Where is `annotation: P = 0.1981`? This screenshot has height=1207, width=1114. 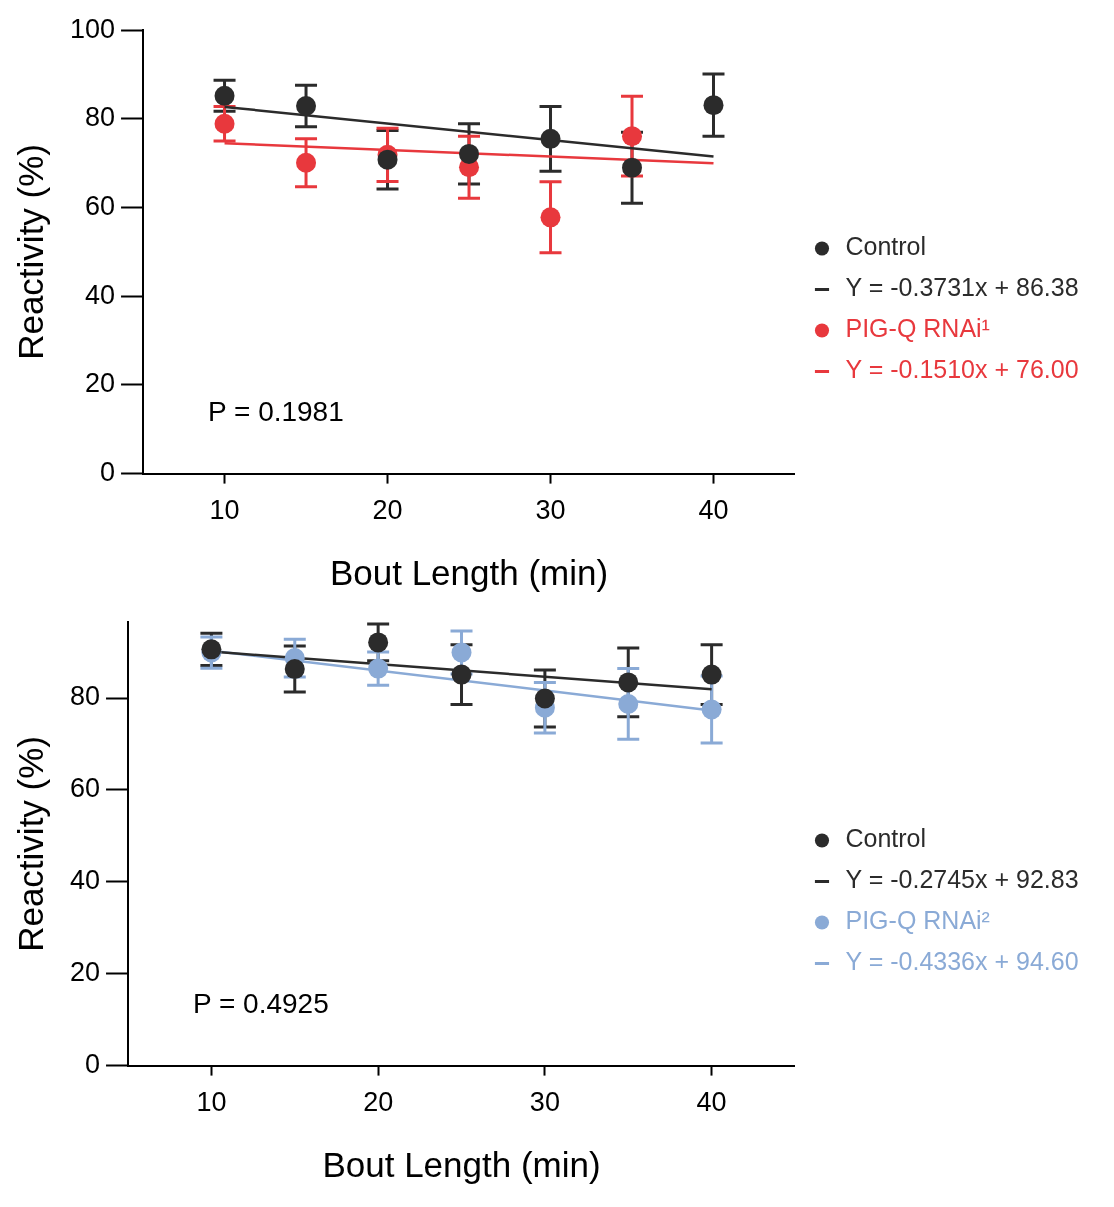 annotation: P = 0.1981 is located at coordinates (276, 412).